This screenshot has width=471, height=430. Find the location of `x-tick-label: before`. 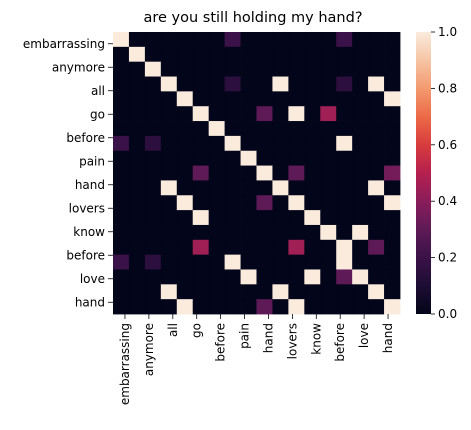

x-tick-label: before is located at coordinates (221, 342).